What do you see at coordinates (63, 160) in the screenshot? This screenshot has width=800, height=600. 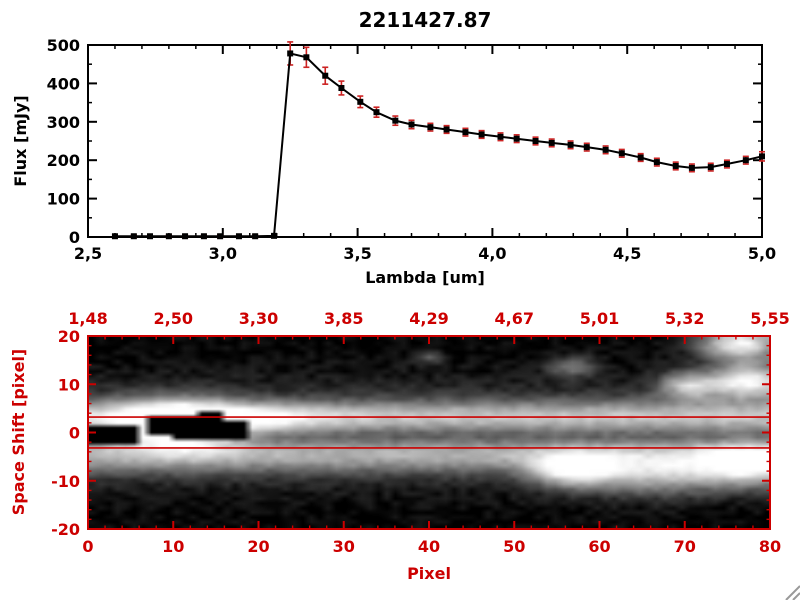 I see `tick-label: 200` at bounding box center [63, 160].